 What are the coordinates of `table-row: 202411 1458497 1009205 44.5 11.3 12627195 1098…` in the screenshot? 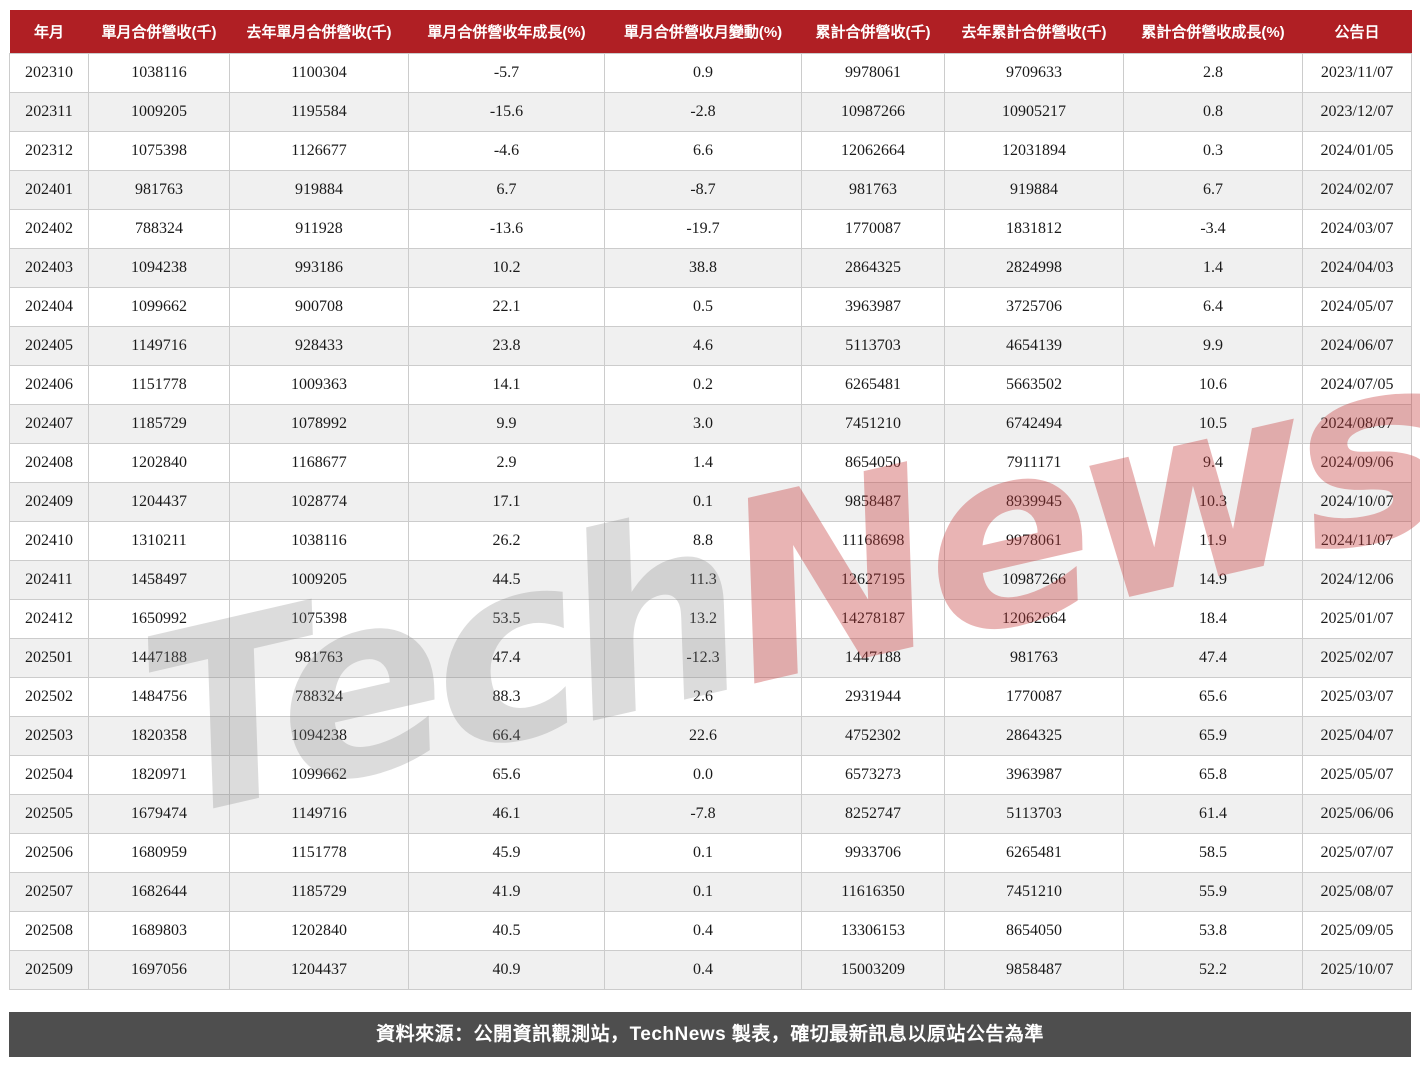 It's located at (710, 579).